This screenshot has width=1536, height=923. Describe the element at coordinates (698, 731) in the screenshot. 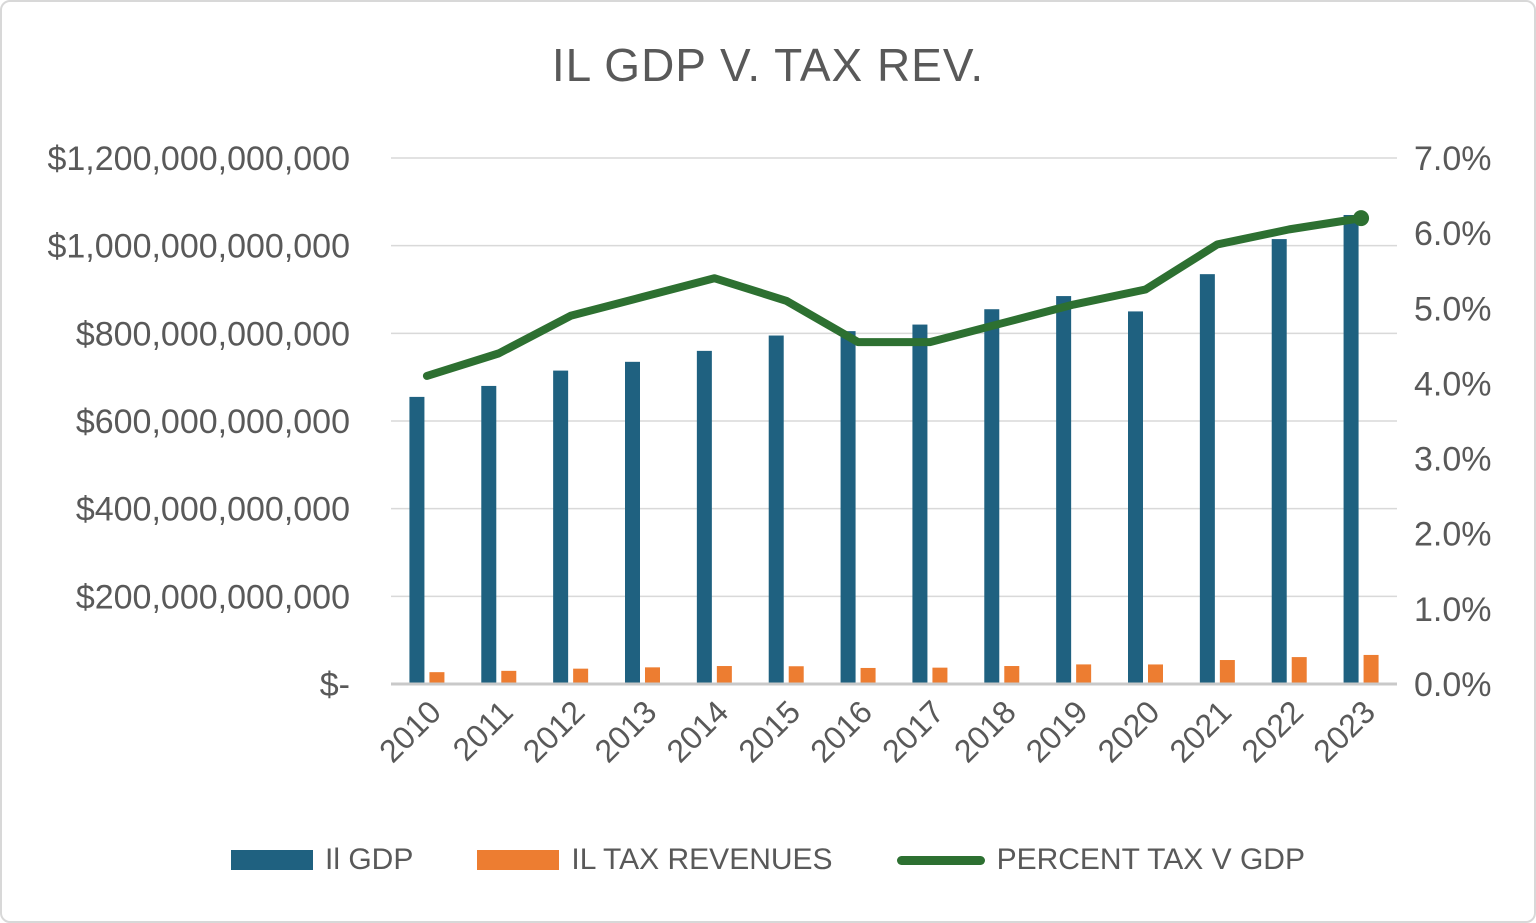

I see `x-axis-year-label: 2014` at that location.